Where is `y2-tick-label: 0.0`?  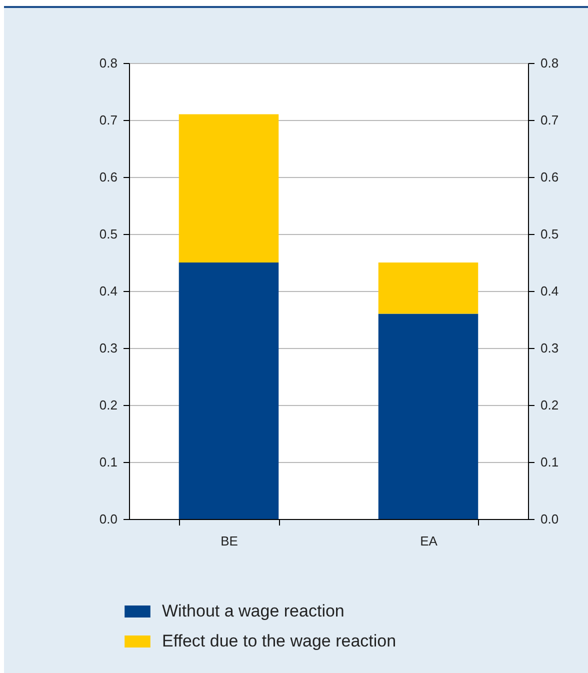 y2-tick-label: 0.0 is located at coordinates (549, 519).